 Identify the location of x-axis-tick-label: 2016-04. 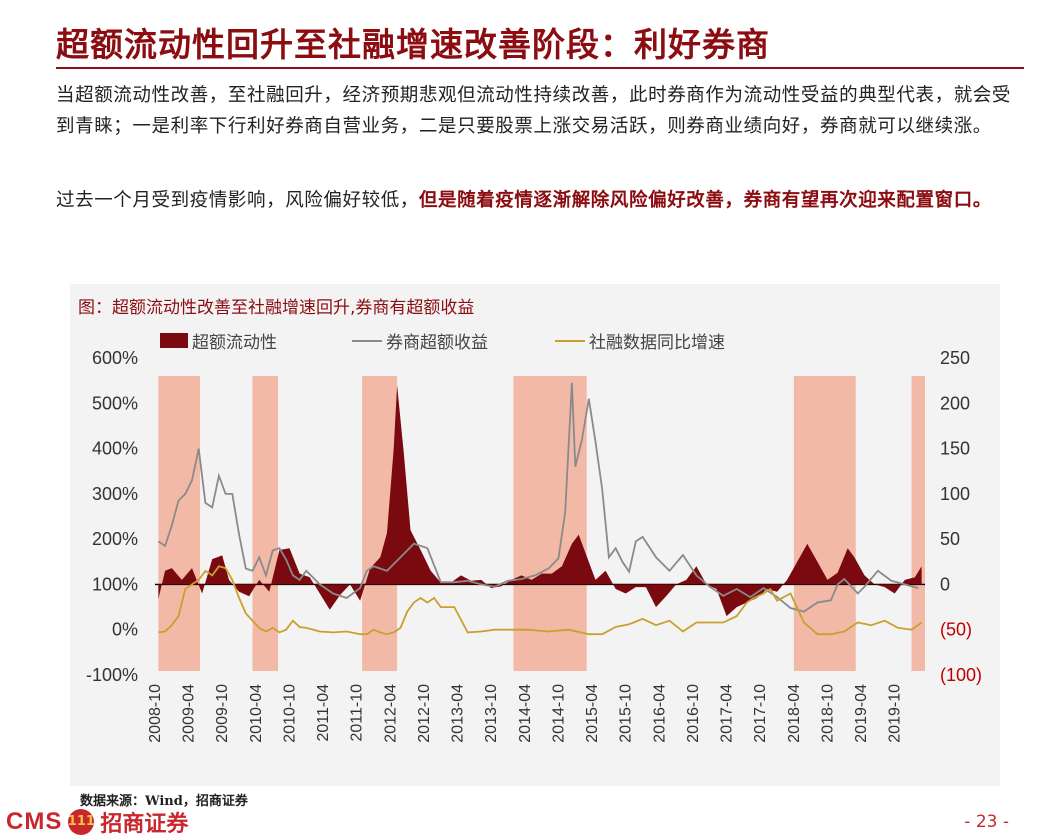
(659, 713).